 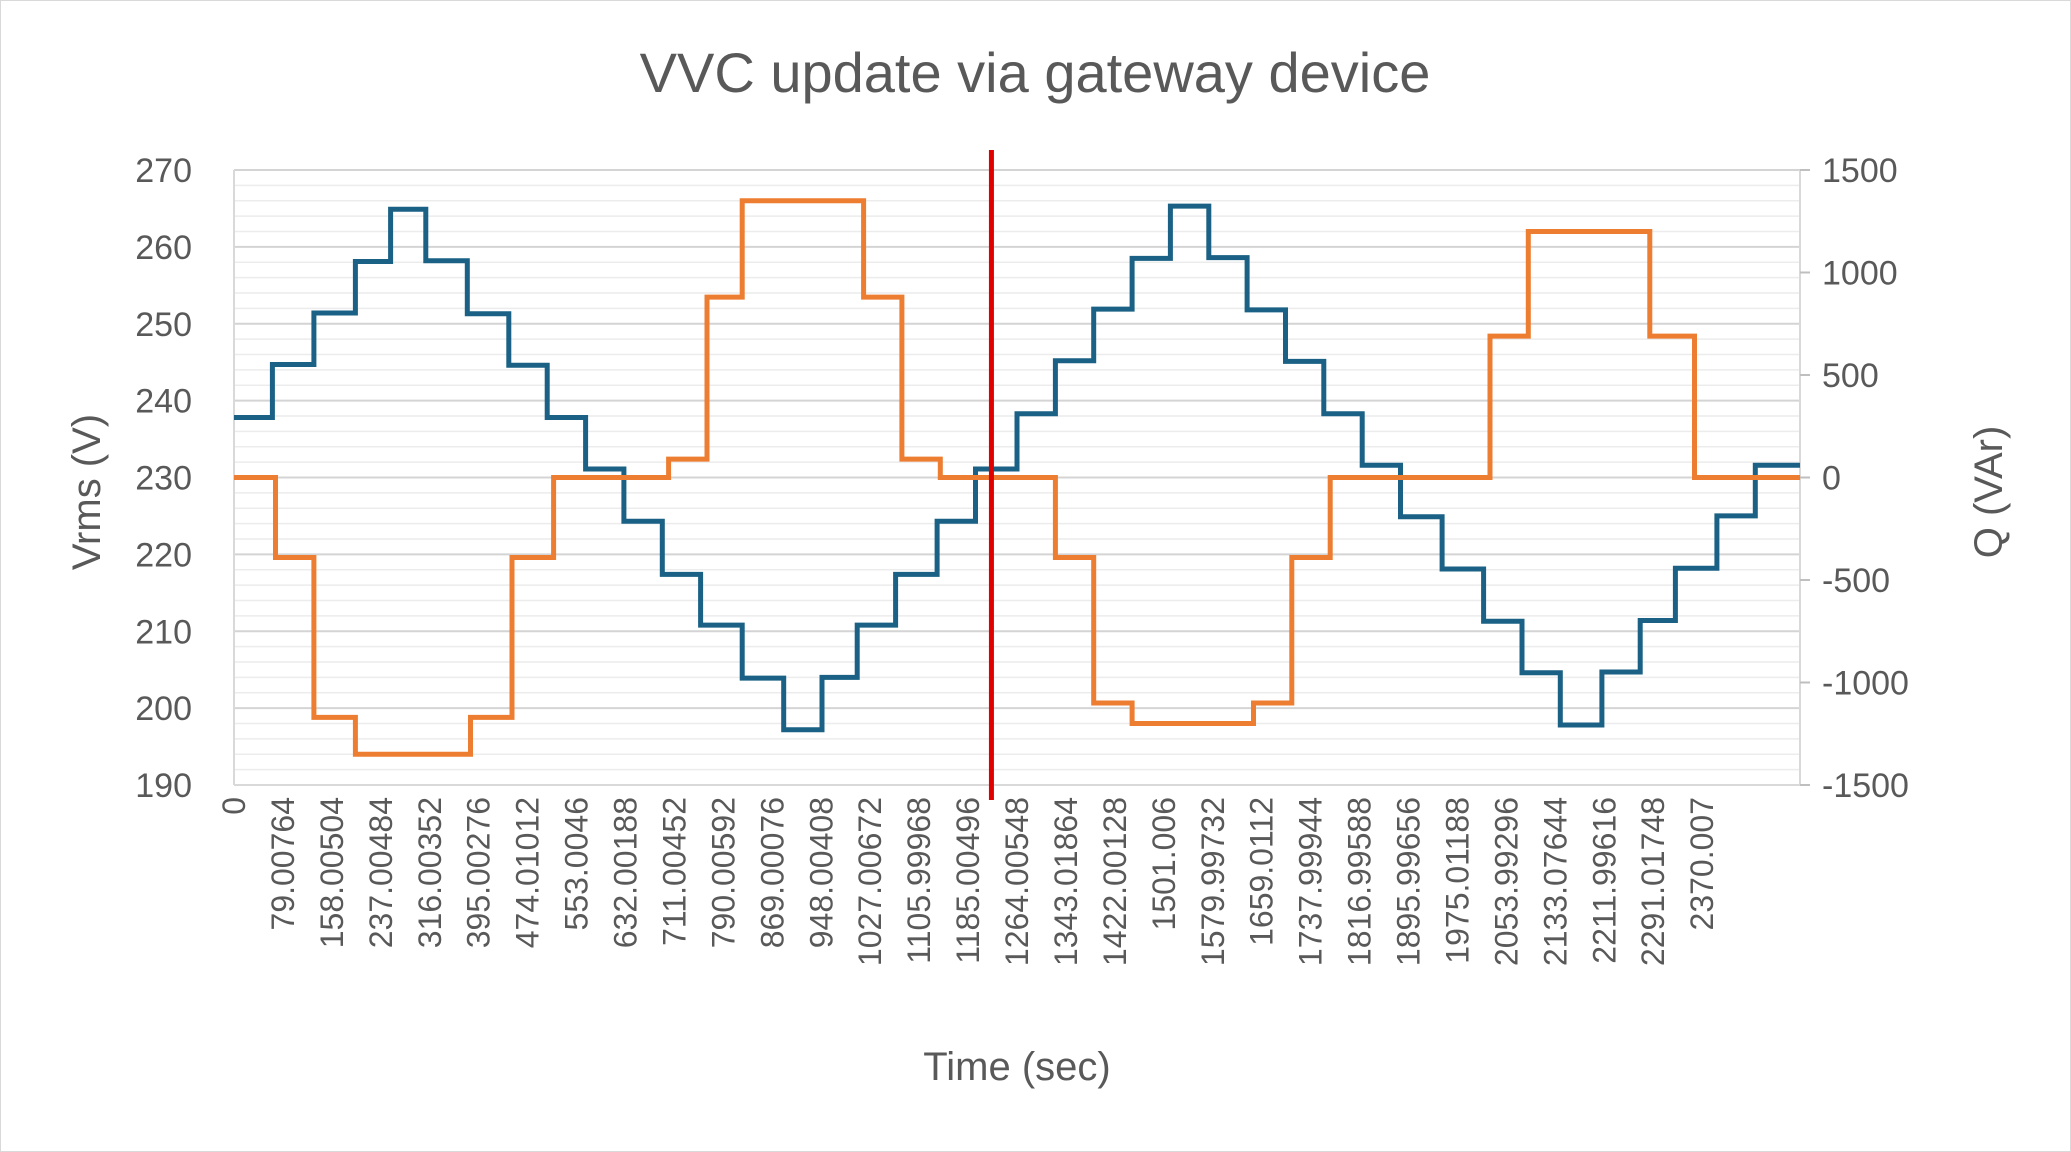 What do you see at coordinates (772, 872) in the screenshot?
I see `x-tick-label: 869.00076` at bounding box center [772, 872].